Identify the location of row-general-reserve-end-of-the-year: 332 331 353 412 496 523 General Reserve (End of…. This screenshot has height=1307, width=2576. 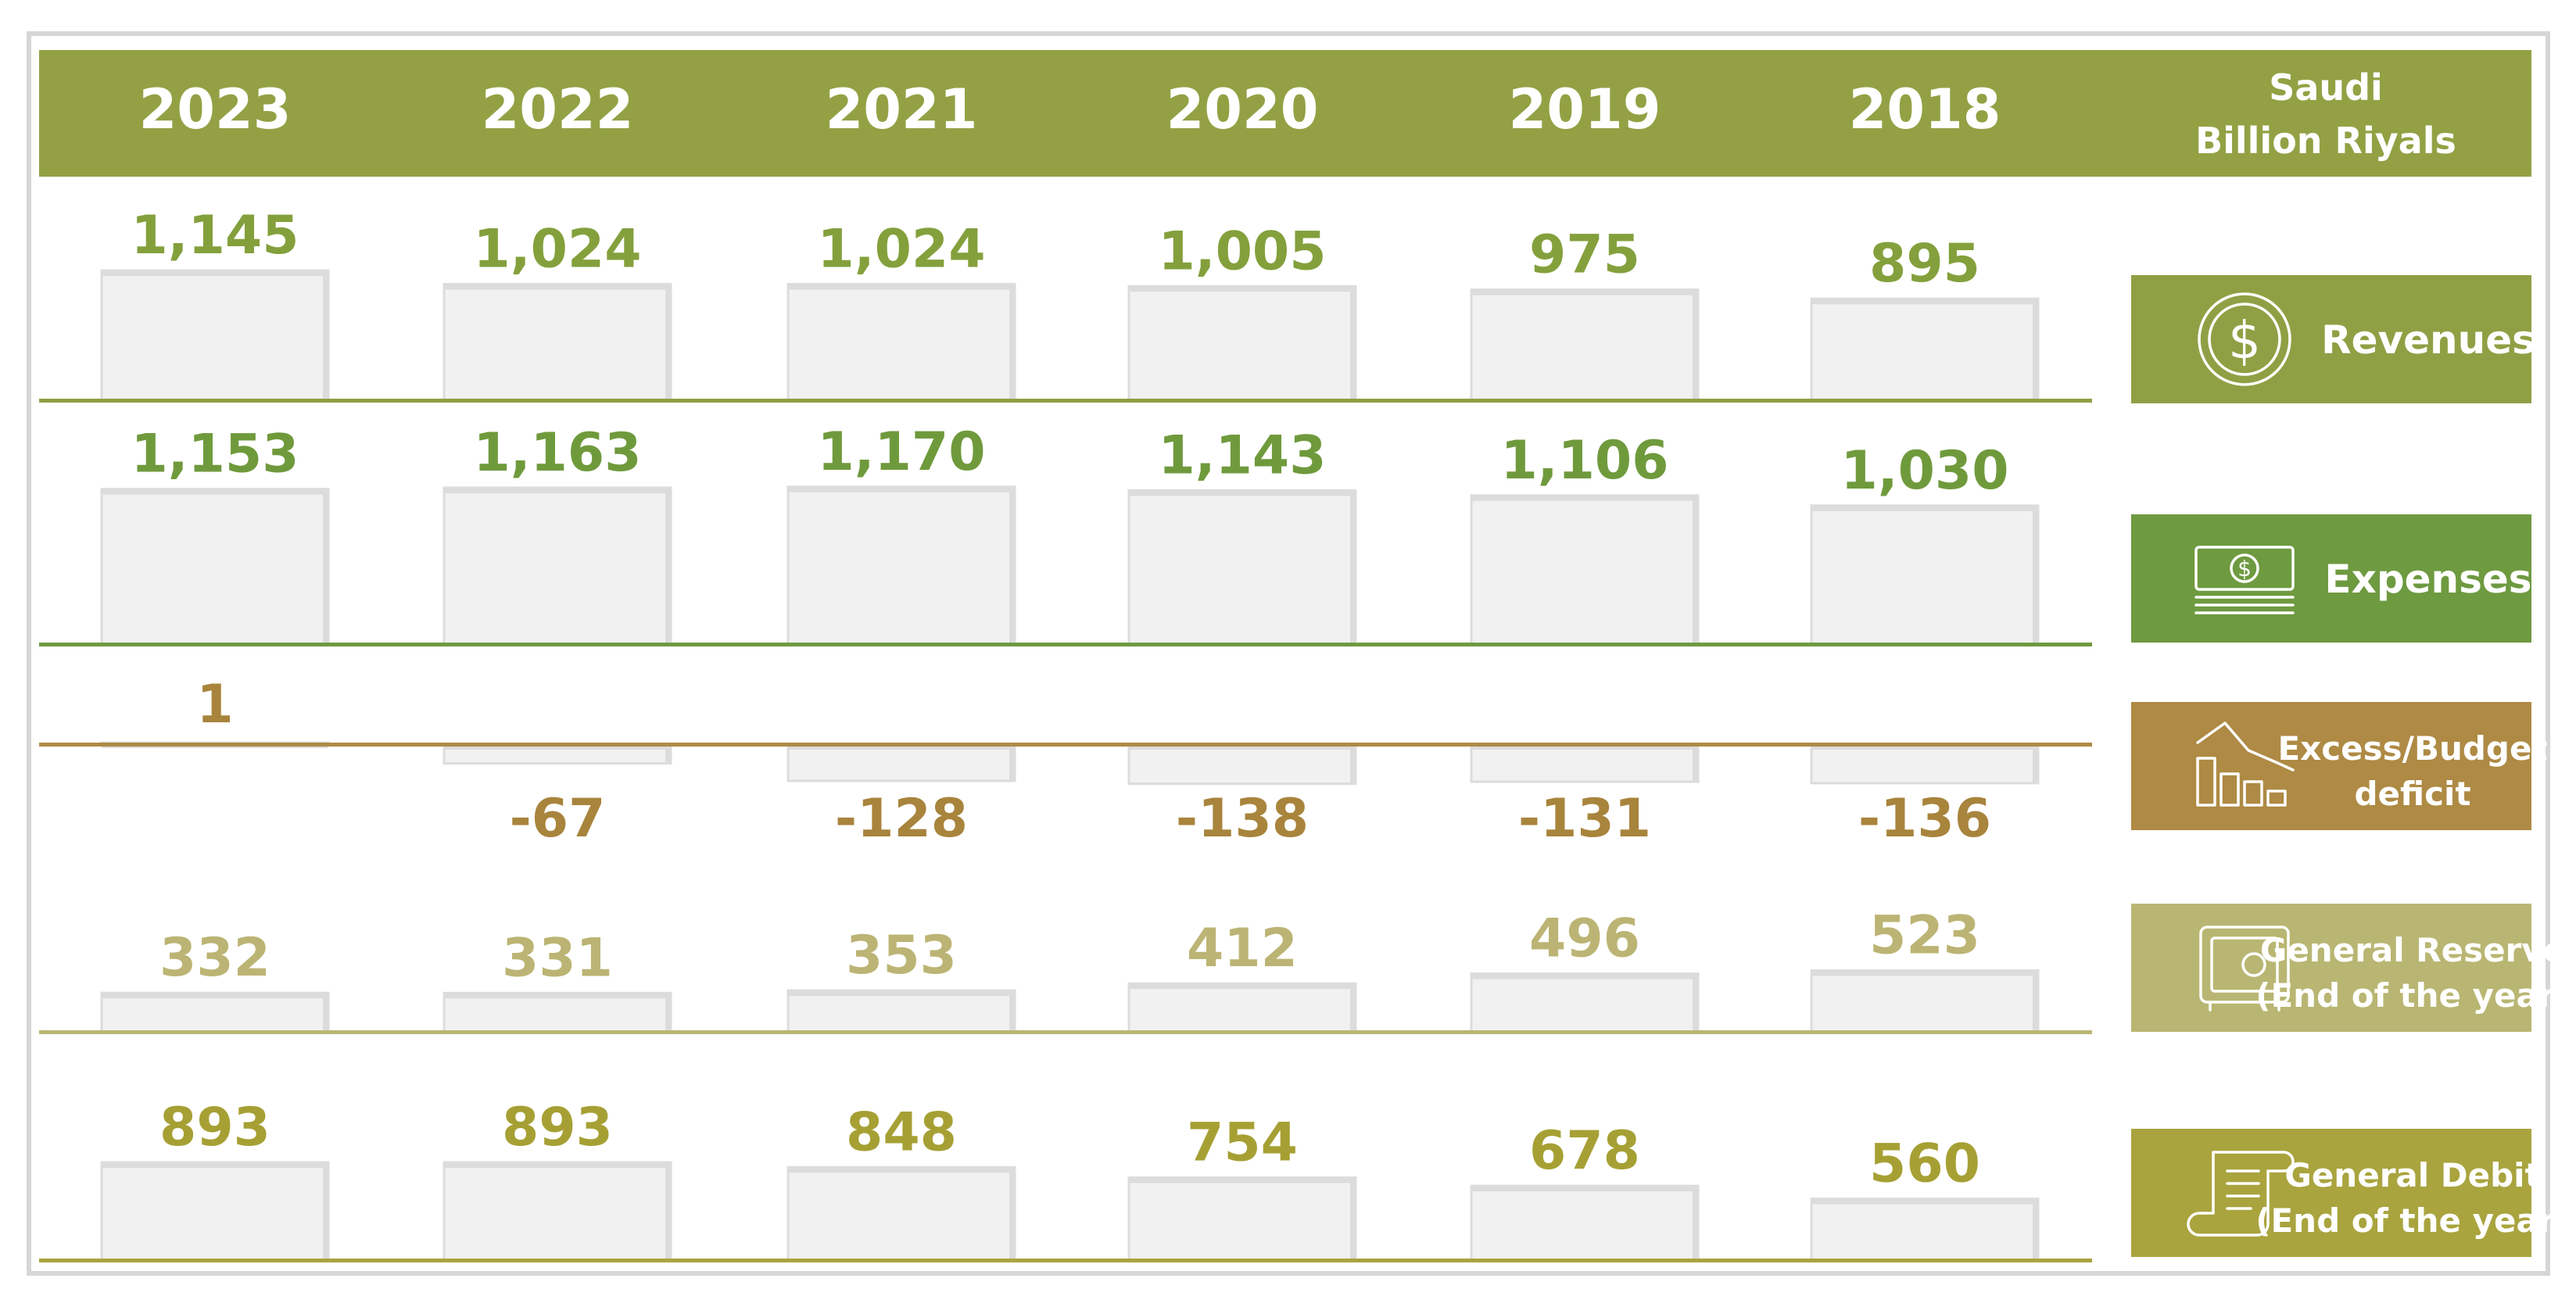
(1304, 969).